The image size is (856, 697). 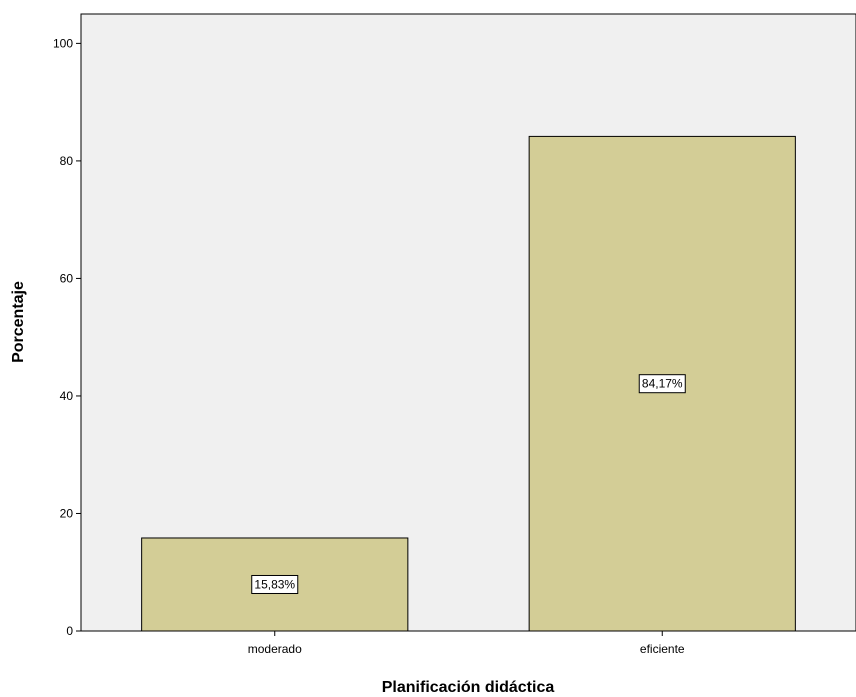 I want to click on y-tick-label: 40, so click(x=67, y=396).